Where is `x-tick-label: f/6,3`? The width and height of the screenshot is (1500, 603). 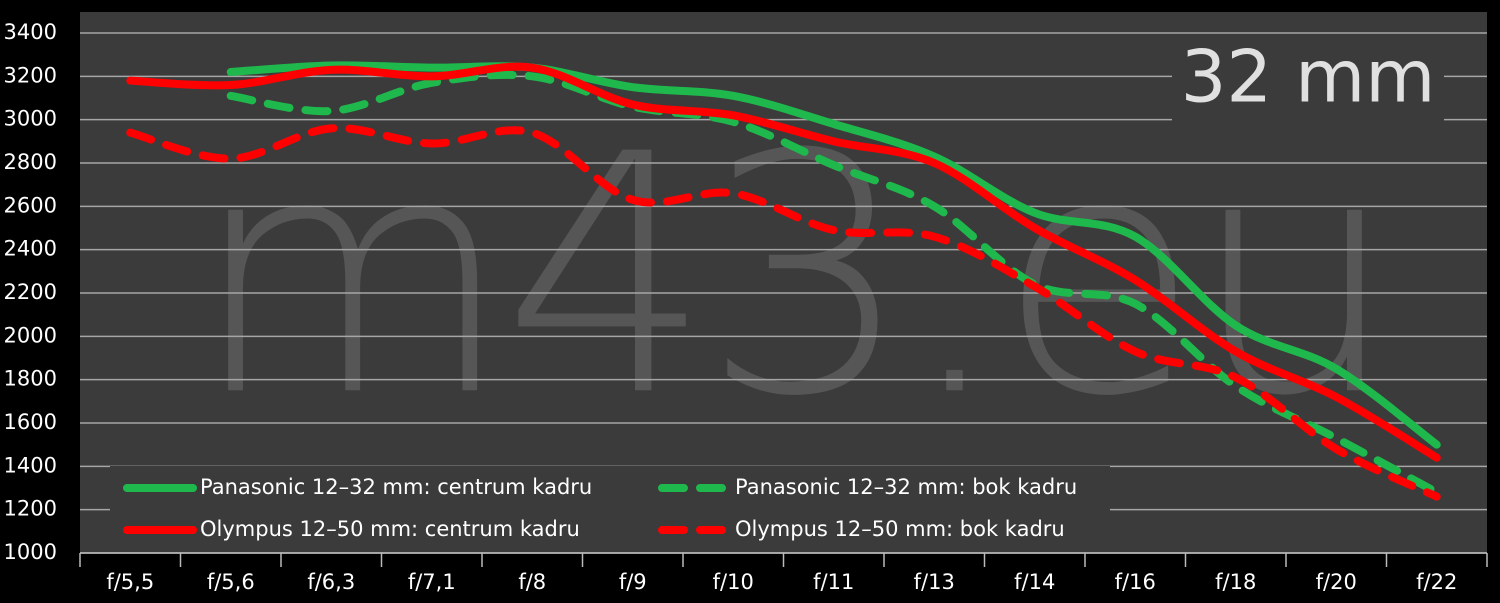
x-tick-label: f/6,3 is located at coordinates (331, 582).